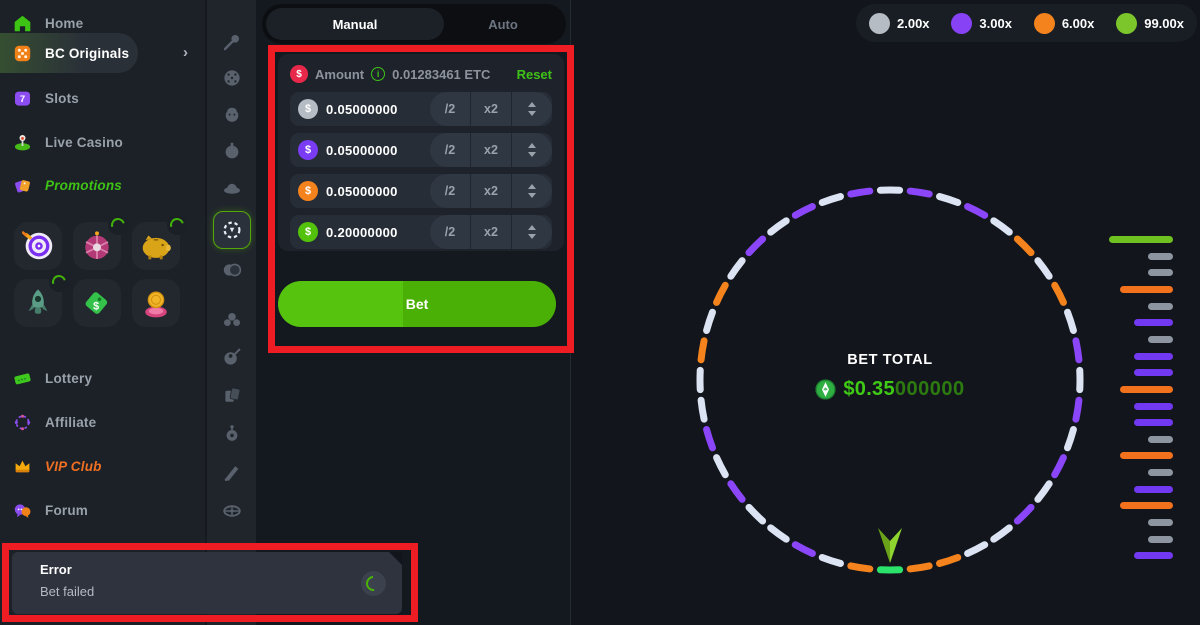 The height and width of the screenshot is (625, 1200). I want to click on legend-dot-gray, so click(879, 23).